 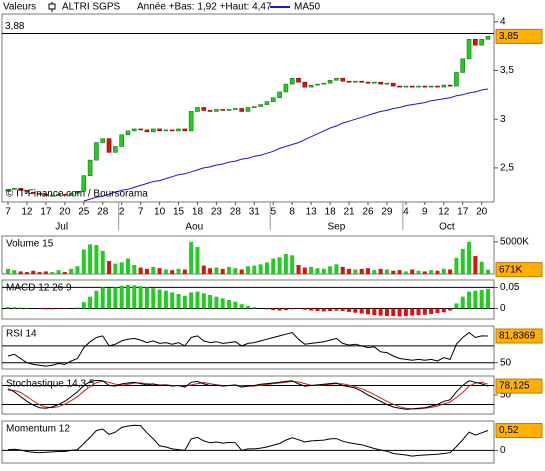 I want to click on last-value-box, so click(x=519, y=36).